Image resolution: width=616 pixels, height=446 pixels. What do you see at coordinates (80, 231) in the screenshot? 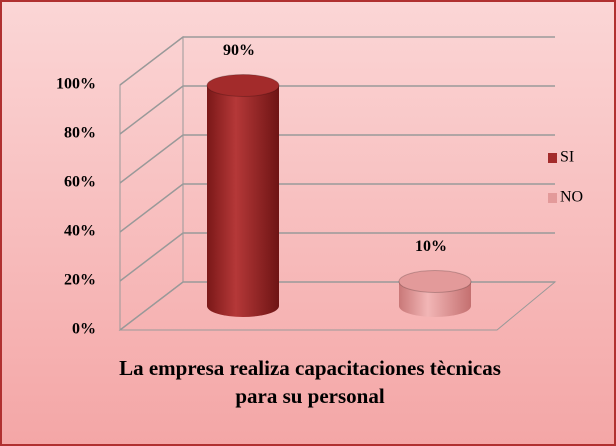
I see `y-tick-label: 40%` at bounding box center [80, 231].